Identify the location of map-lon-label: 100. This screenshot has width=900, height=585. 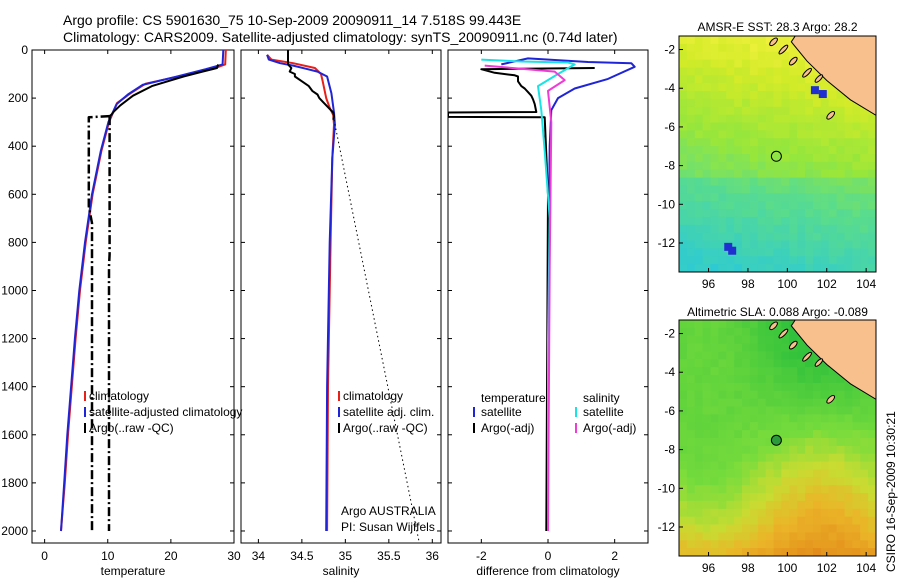
(787, 284).